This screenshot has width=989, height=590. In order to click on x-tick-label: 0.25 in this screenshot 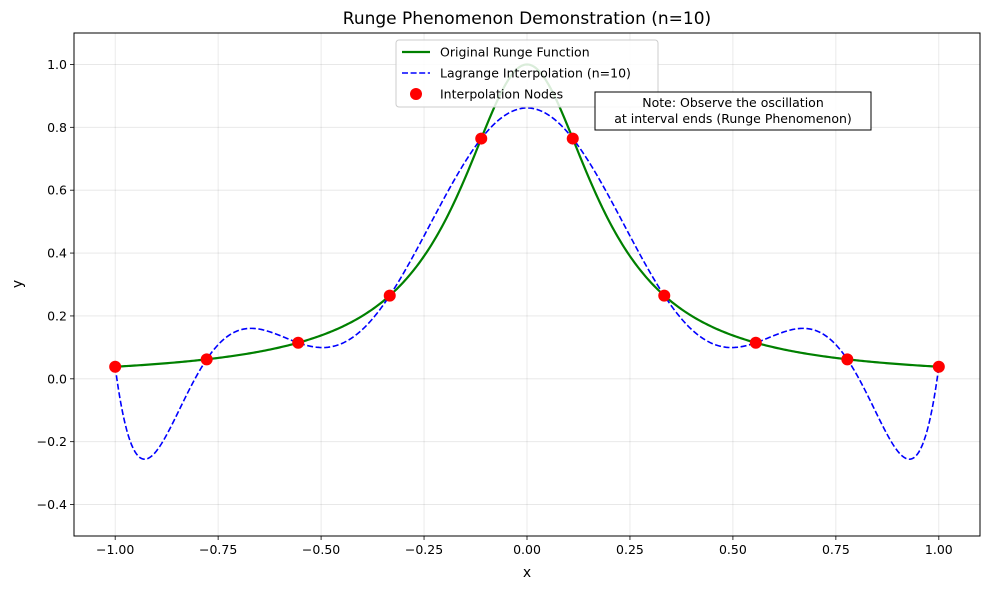, I will do `click(630, 549)`.